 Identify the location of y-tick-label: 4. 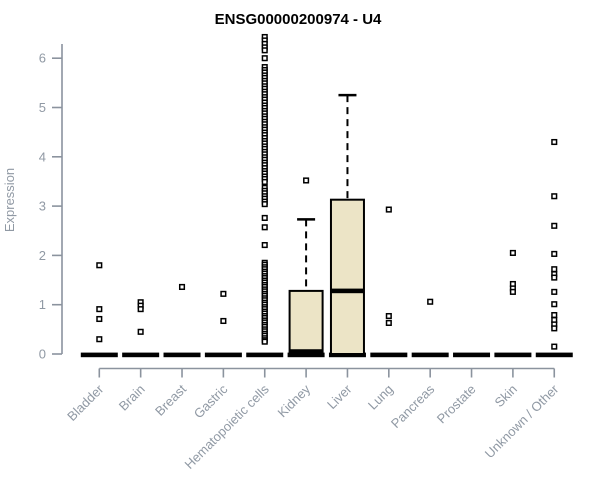
(42, 156).